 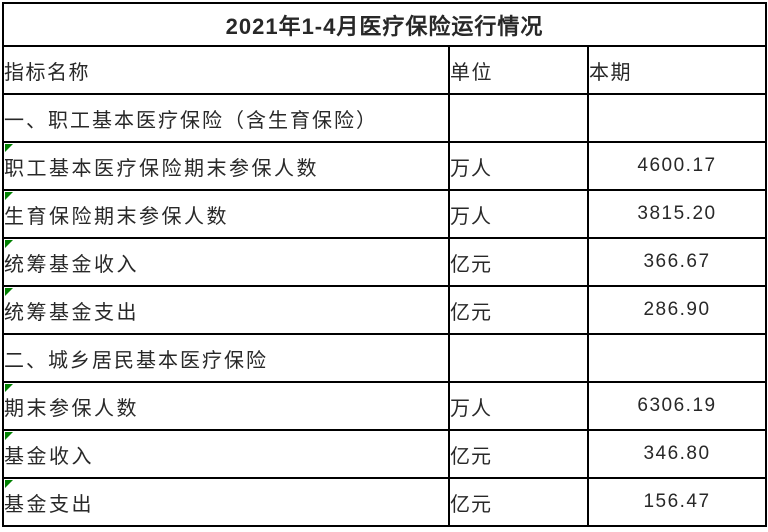 I want to click on indicator-label: 统筹基金收入, so click(x=71, y=264).